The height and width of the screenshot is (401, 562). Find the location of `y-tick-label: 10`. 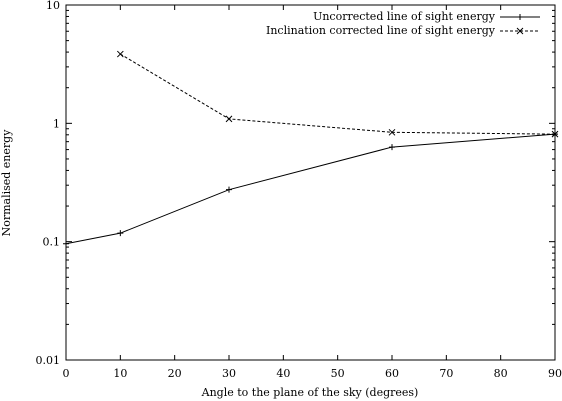

y-tick-label: 10 is located at coordinates (53, 6).